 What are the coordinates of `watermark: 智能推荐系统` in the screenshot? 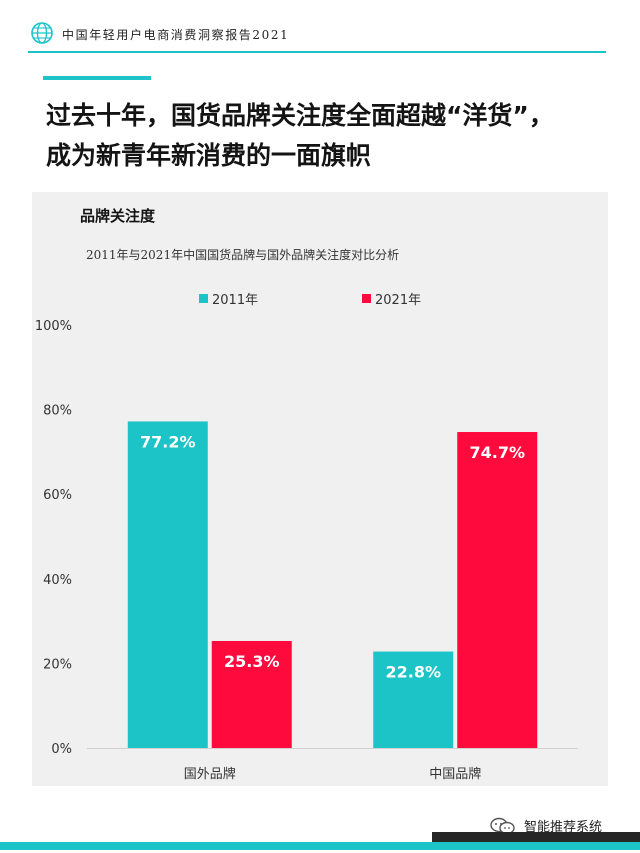 It's located at (545, 825).